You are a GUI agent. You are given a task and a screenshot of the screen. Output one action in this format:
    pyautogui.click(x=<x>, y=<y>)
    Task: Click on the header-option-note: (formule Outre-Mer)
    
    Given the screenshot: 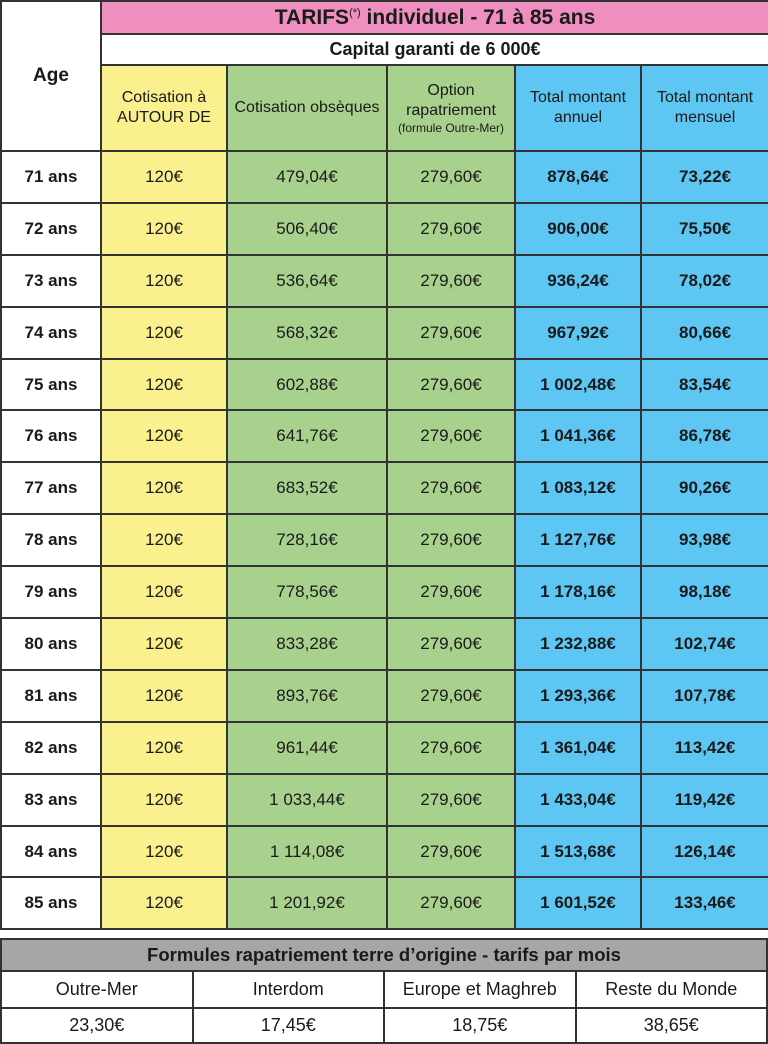 What is the action you would take?
    pyautogui.click(x=450, y=127)
    